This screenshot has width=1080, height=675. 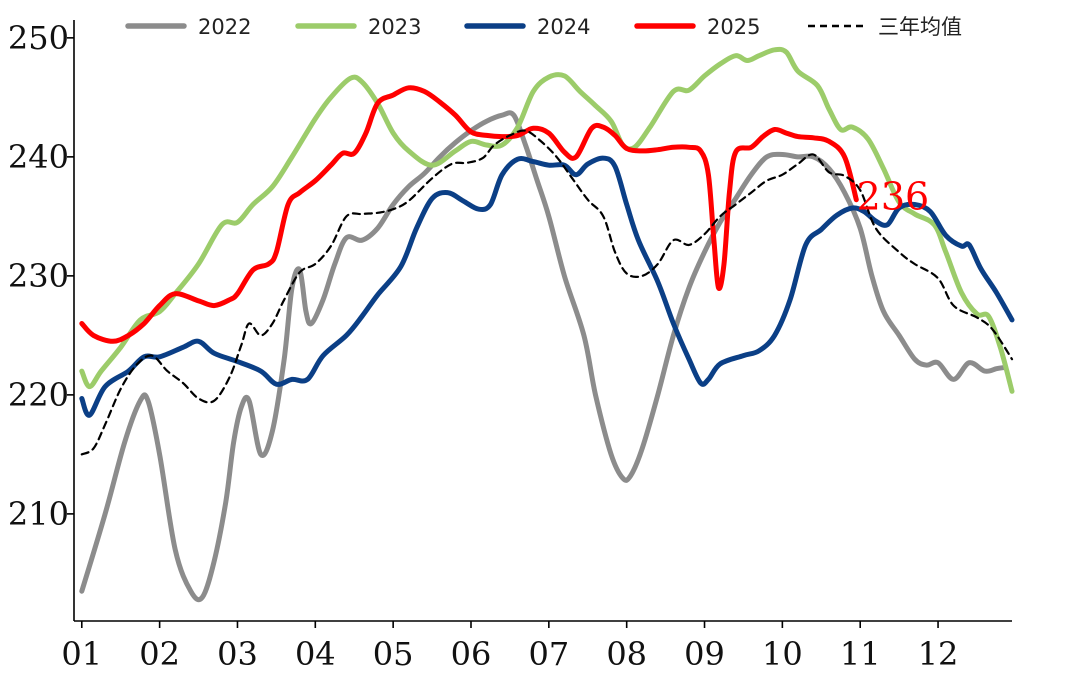 I want to click on x-tick-label-10: 10, so click(x=782, y=654).